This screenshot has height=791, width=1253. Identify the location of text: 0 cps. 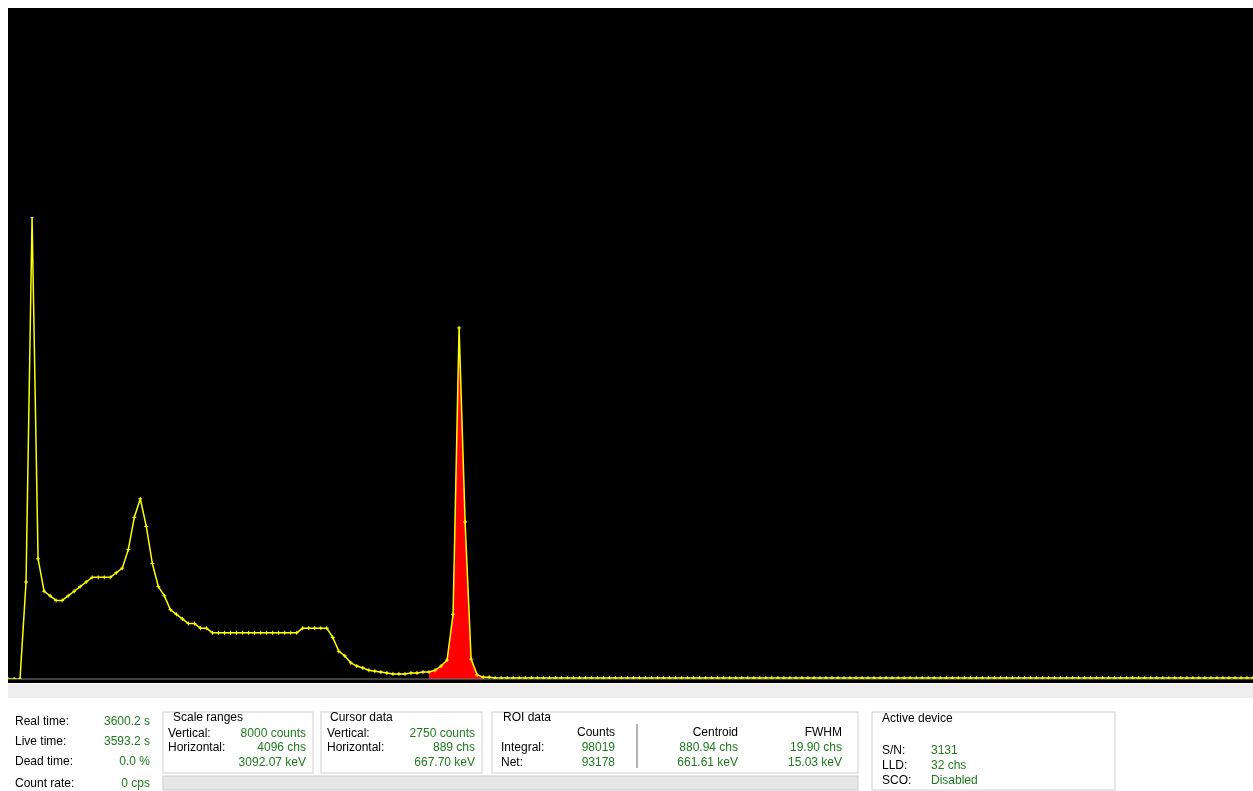
(135, 783).